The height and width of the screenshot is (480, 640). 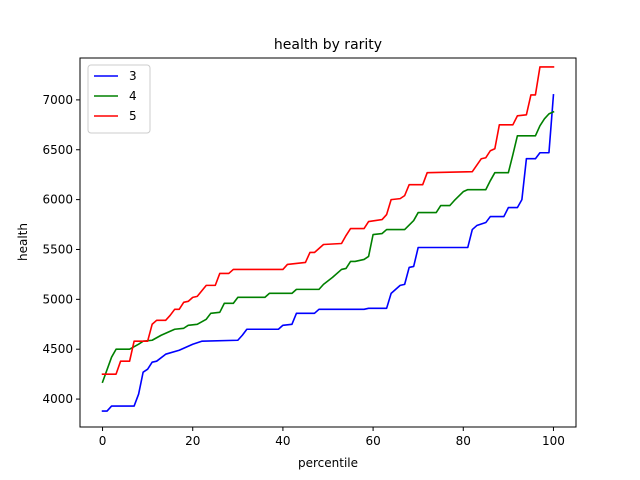 What do you see at coordinates (133, 96) in the screenshot?
I see `legend-label-4: 4` at bounding box center [133, 96].